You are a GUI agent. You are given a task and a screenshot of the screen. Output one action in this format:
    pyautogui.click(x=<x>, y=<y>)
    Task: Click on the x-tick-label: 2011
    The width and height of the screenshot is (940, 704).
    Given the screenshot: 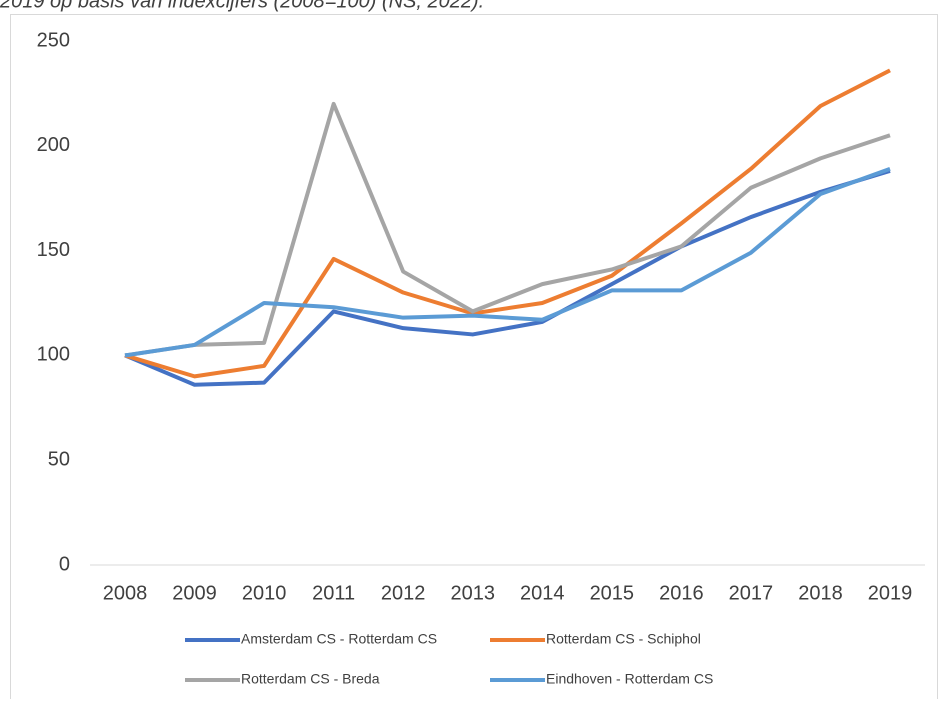 What is the action you would take?
    pyautogui.click(x=333, y=593)
    